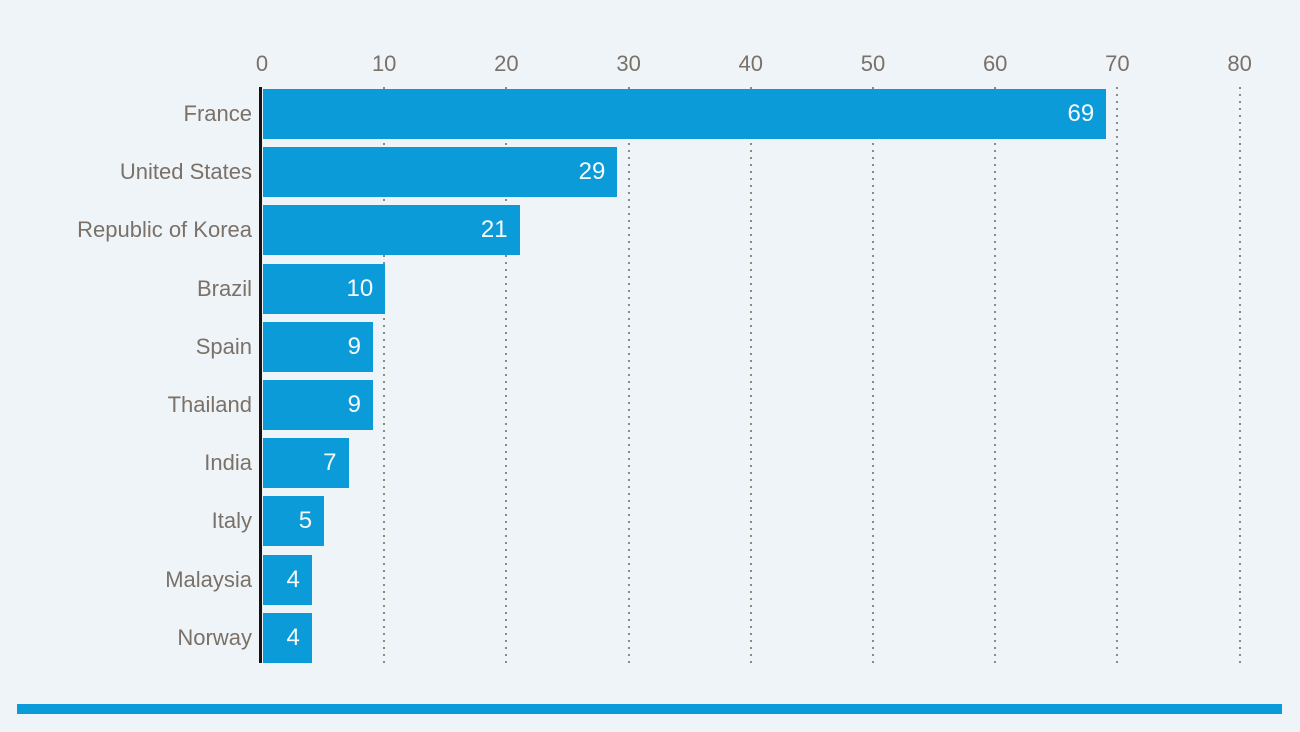 The height and width of the screenshot is (732, 1300). What do you see at coordinates (214, 637) in the screenshot?
I see `category-label-norway: Norway` at bounding box center [214, 637].